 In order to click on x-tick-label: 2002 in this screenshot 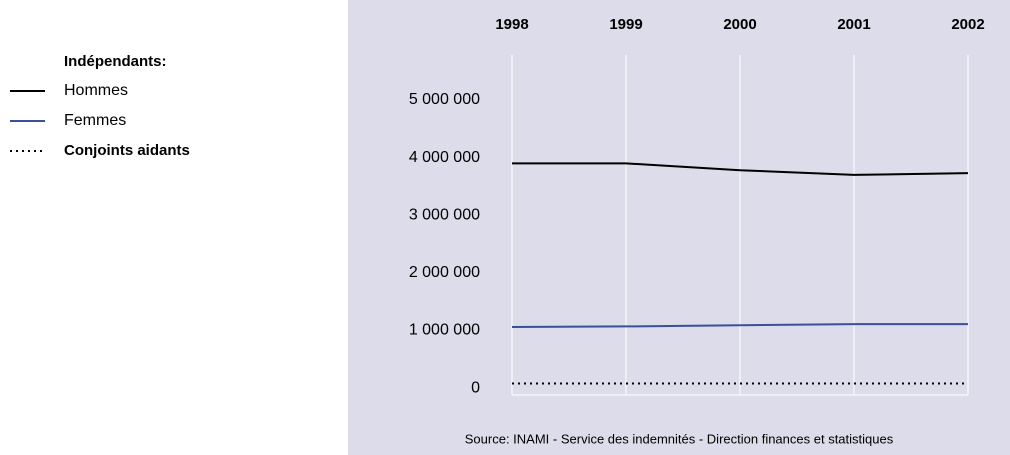, I will do `click(967, 24)`.